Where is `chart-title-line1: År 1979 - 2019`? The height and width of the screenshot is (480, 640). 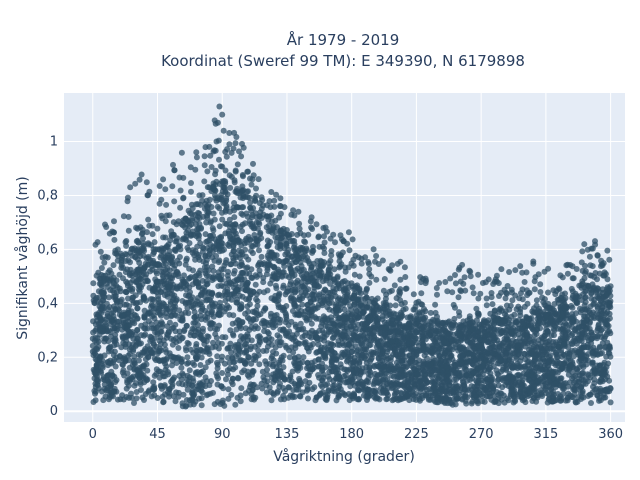
chart-title-line1: År 1979 - 2019 is located at coordinates (343, 39).